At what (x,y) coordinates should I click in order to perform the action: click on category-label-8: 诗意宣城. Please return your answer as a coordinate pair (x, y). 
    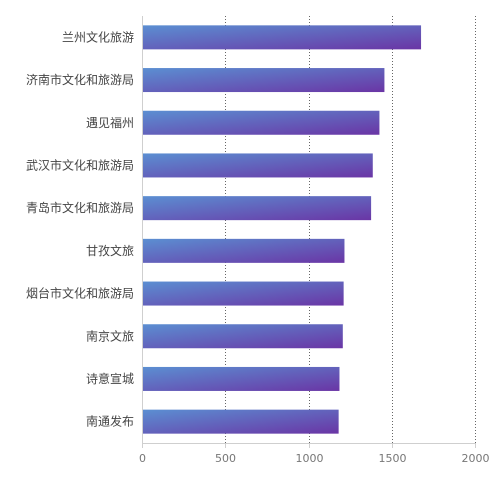
    Looking at the image, I should click on (110, 378).